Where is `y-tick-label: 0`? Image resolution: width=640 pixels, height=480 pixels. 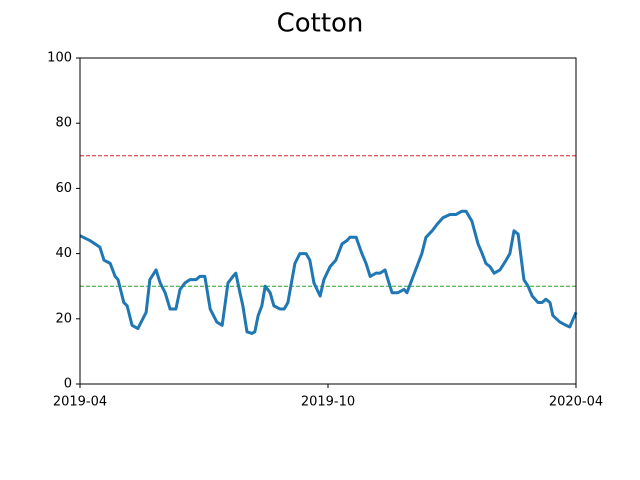 y-tick-label: 0 is located at coordinates (68, 384).